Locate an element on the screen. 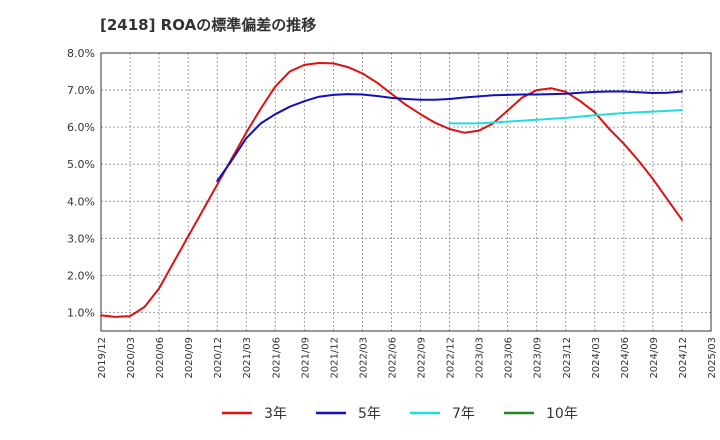 The height and width of the screenshot is (440, 720). x-tick-label: 2023/03 is located at coordinates (480, 358).